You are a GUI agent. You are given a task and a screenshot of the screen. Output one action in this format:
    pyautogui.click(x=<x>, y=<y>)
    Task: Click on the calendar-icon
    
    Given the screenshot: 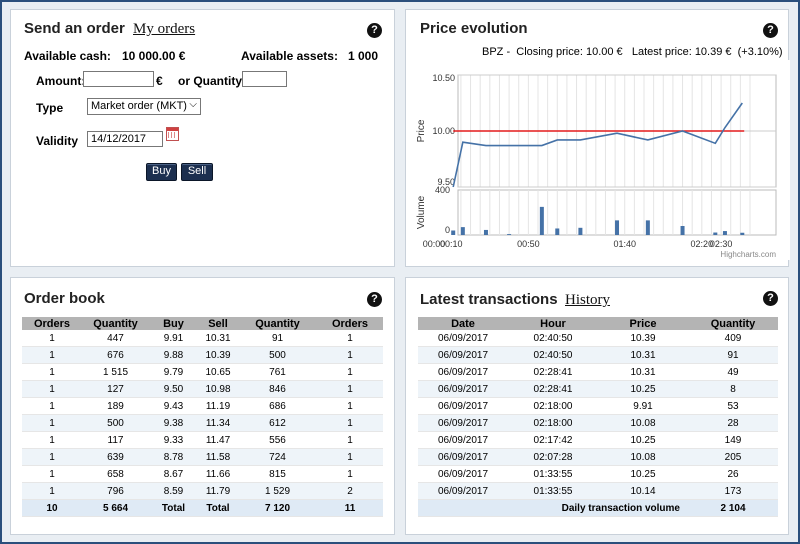 What is the action you would take?
    pyautogui.click(x=172, y=134)
    